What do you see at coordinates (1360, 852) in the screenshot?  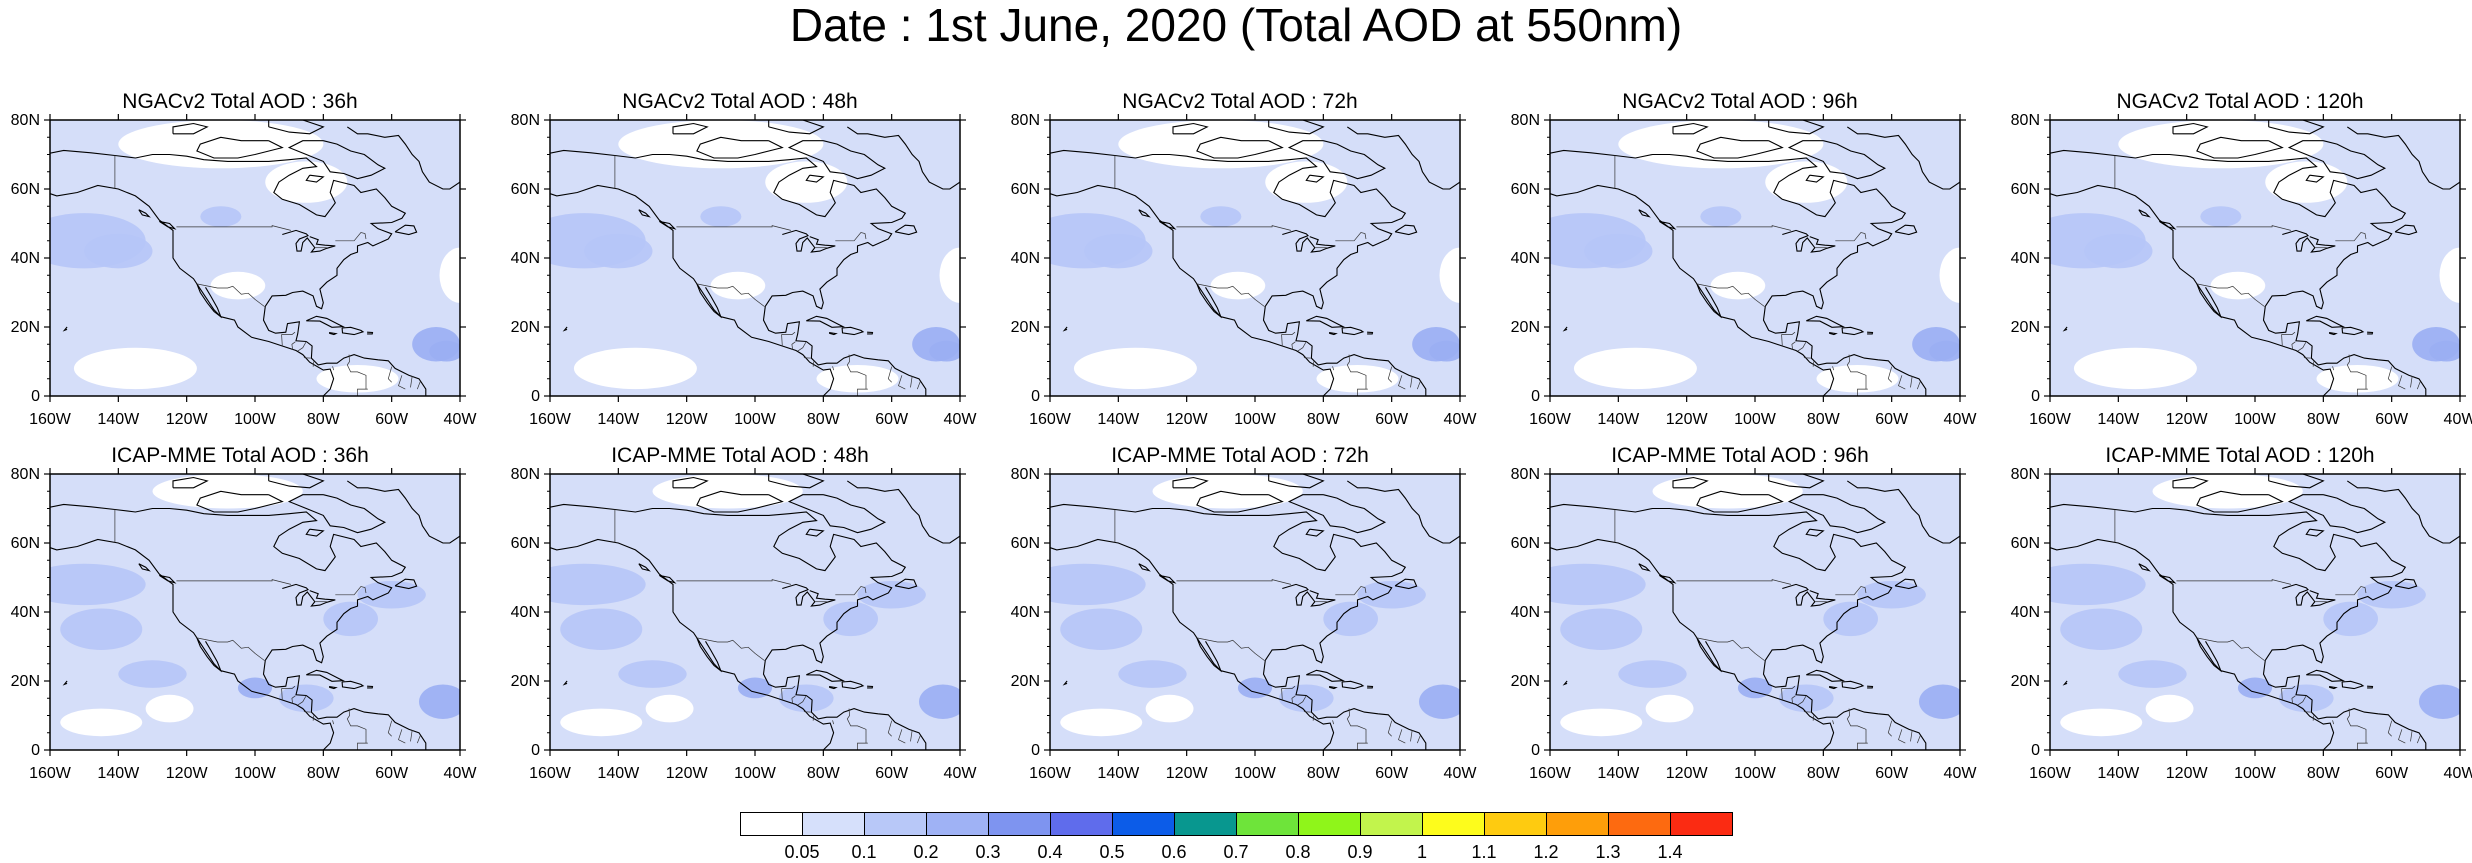 I see `colorbar-label: 0.9` at bounding box center [1360, 852].